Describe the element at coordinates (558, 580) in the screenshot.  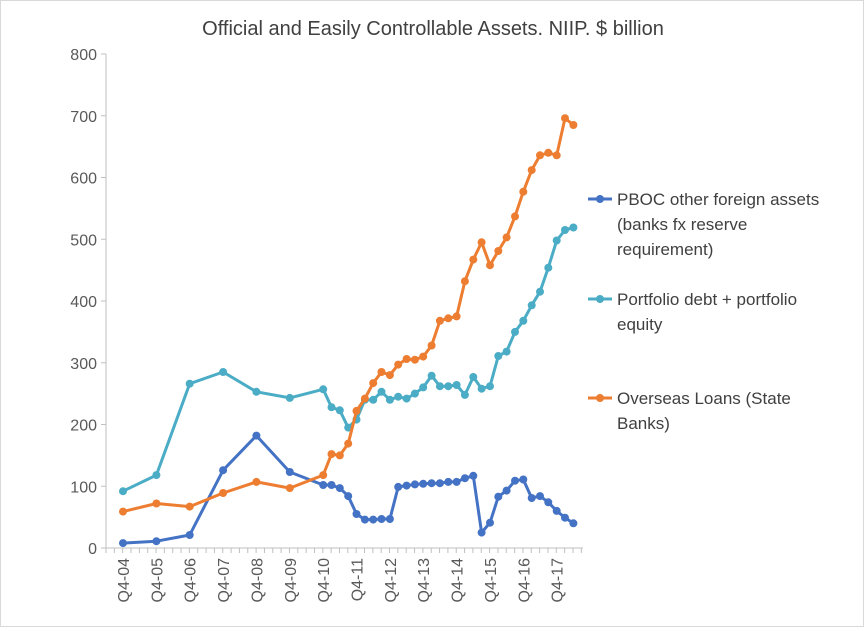
I see `x-tick-label: Q4-17` at that location.